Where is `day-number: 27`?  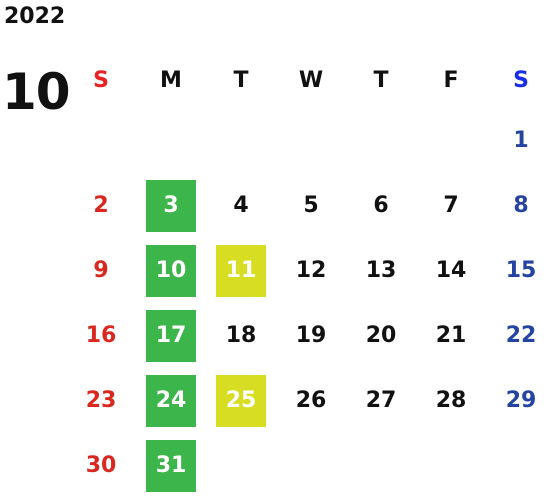 day-number: 27 is located at coordinates (381, 400).